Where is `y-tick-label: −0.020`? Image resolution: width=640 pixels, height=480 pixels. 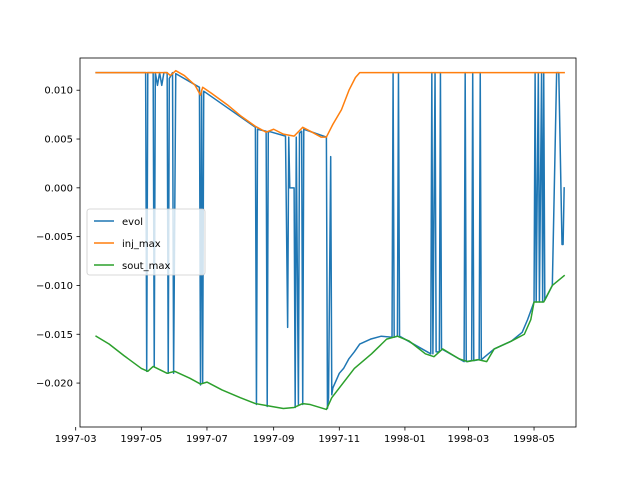 y-tick-label: −0.020 is located at coordinates (54, 384).